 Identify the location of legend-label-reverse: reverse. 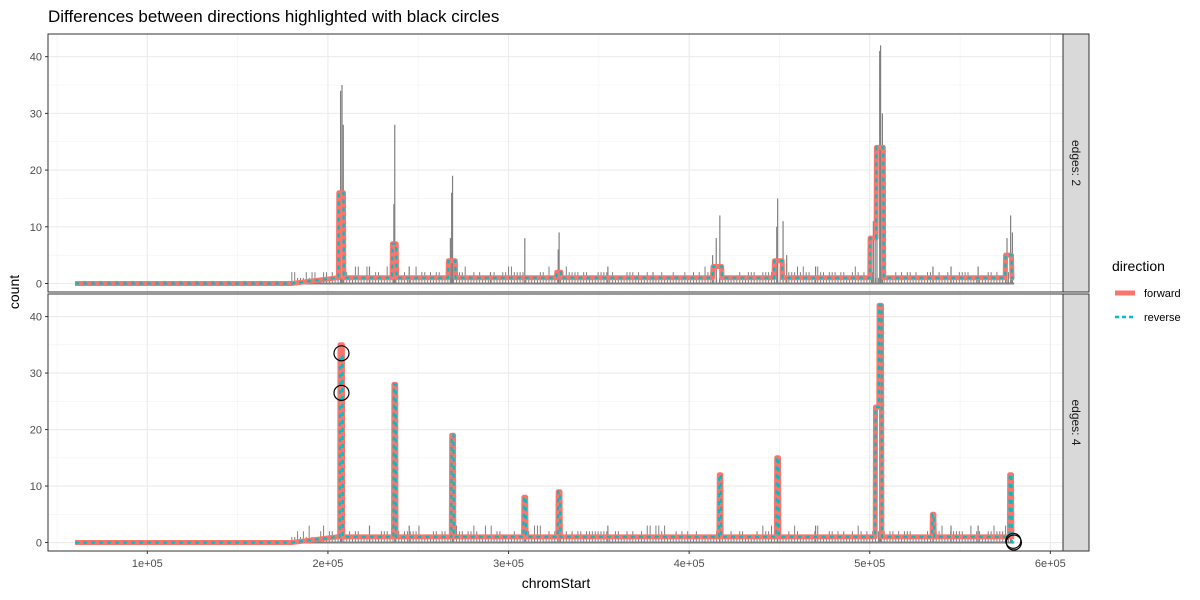
(1162, 318).